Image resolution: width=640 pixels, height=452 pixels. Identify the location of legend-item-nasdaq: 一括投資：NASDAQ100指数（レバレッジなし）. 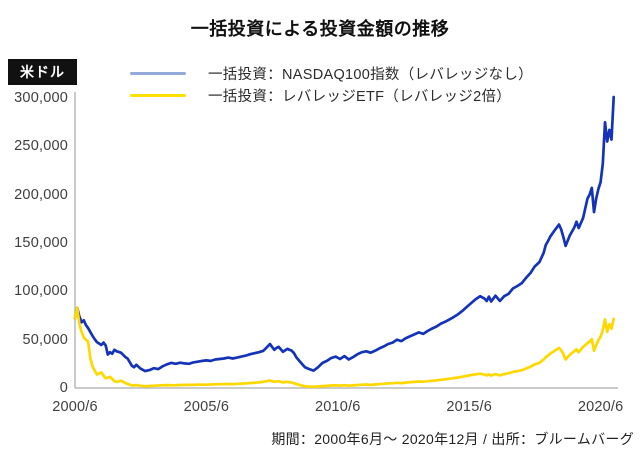
(331, 73).